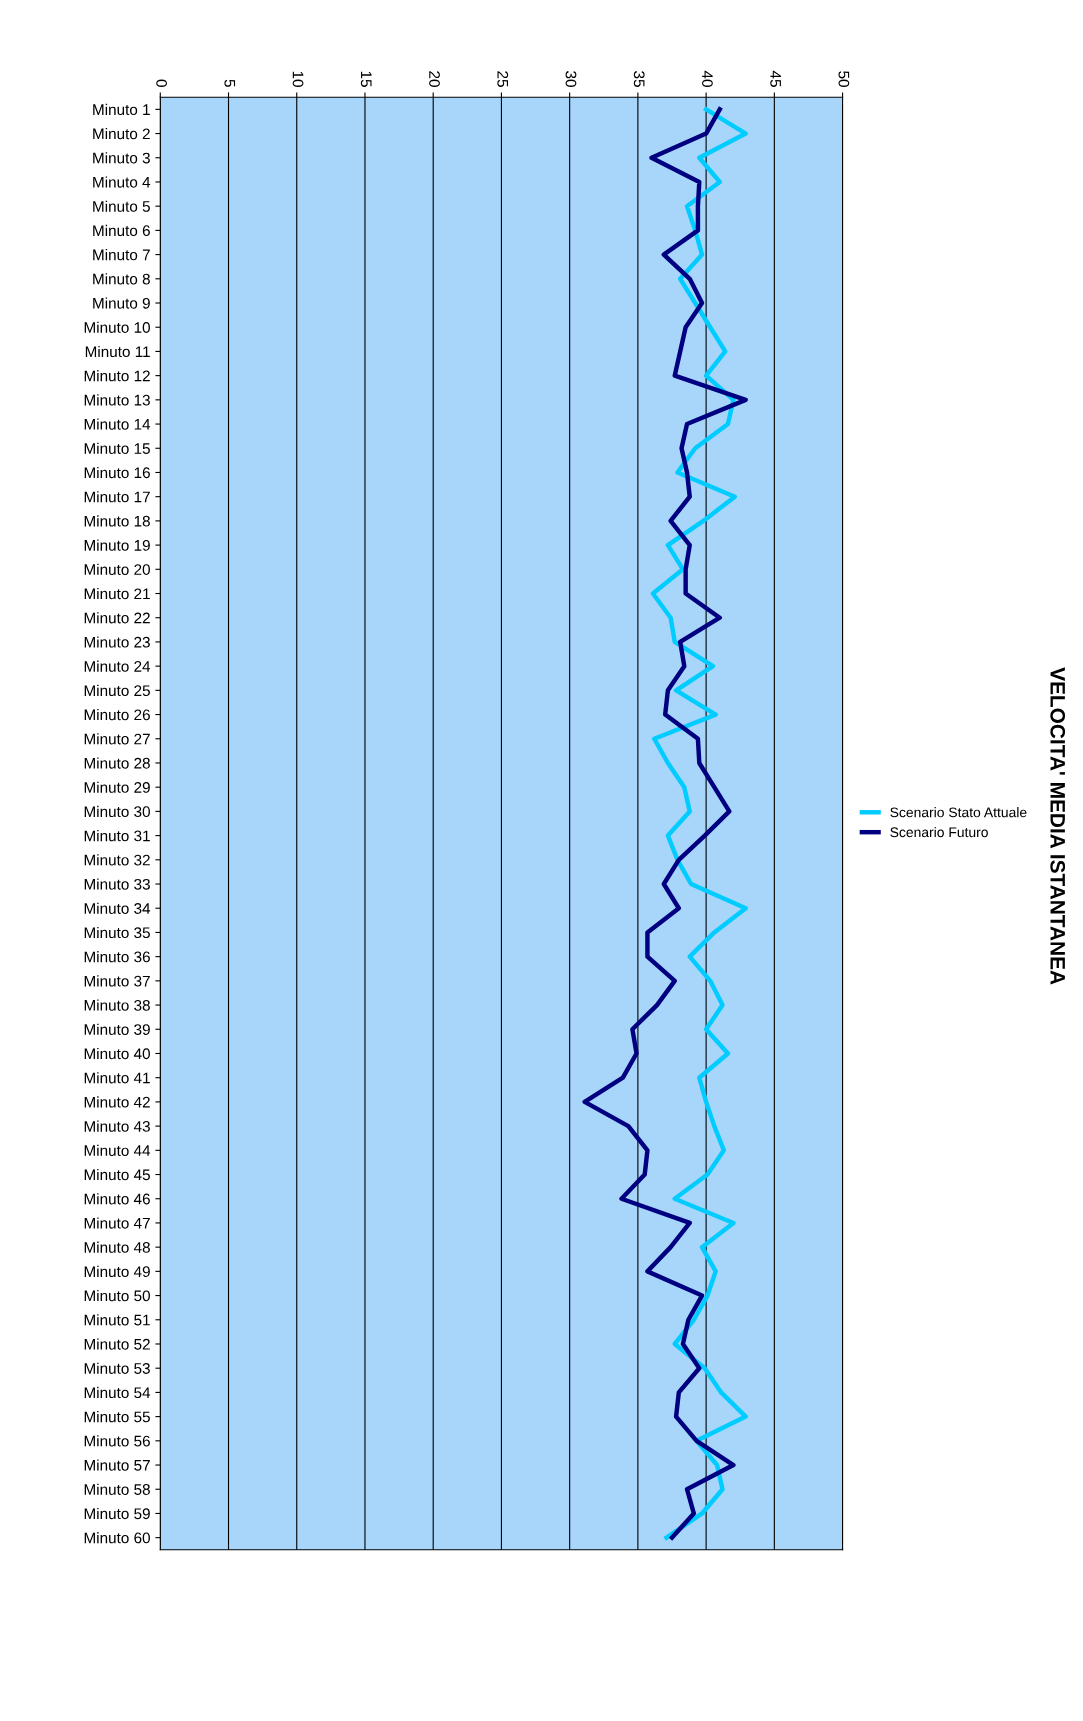 This screenshot has width=1083, height=1721. Describe the element at coordinates (1058, 826) in the screenshot. I see `text: VELOCITA' MEDIA ISTANTANEA` at that location.